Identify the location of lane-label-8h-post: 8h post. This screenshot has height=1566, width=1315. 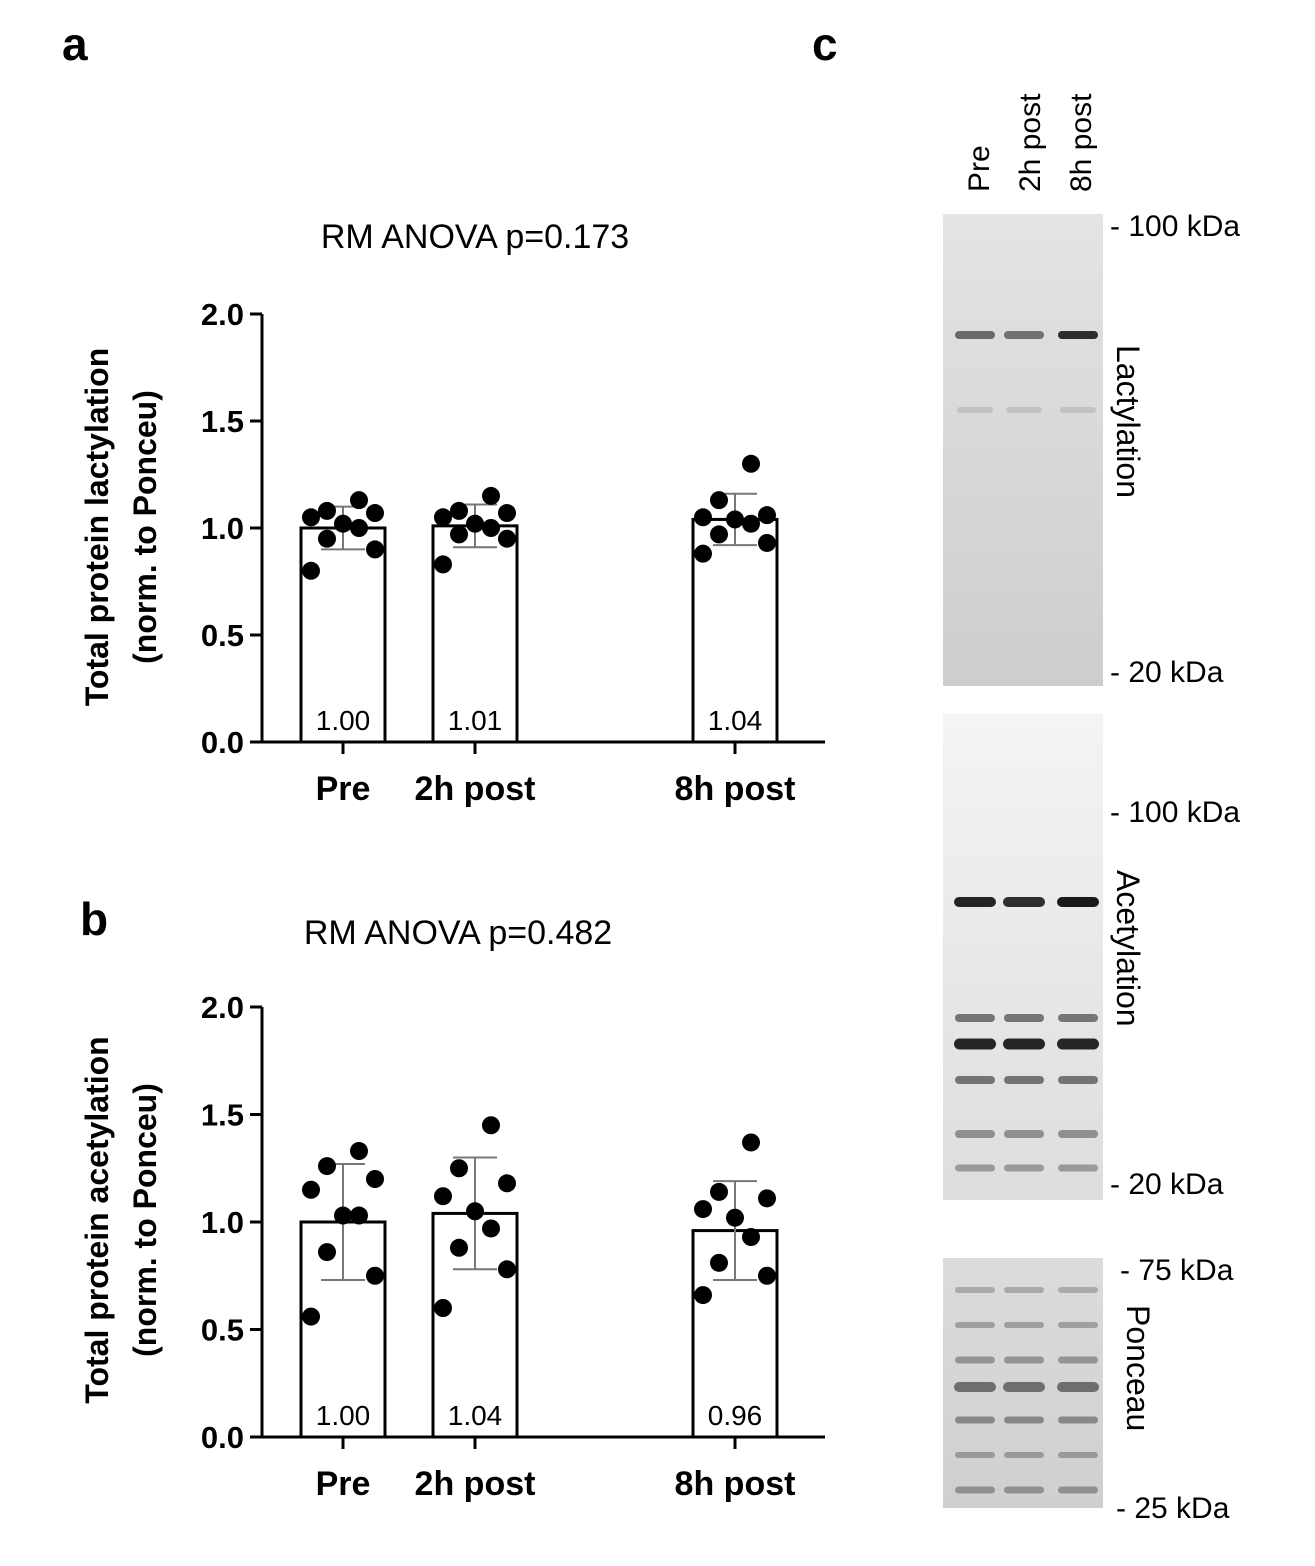
(1081, 142).